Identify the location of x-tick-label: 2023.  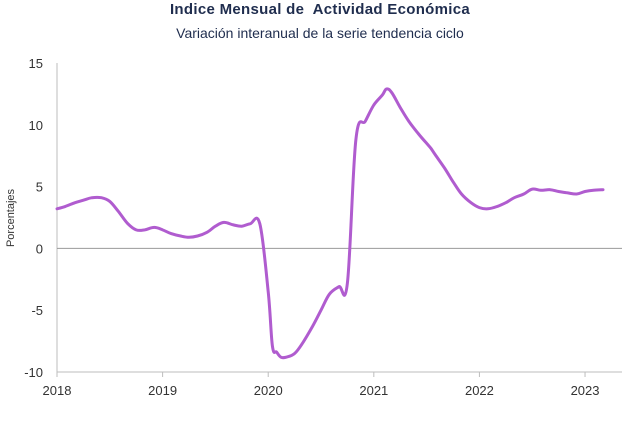
(585, 390).